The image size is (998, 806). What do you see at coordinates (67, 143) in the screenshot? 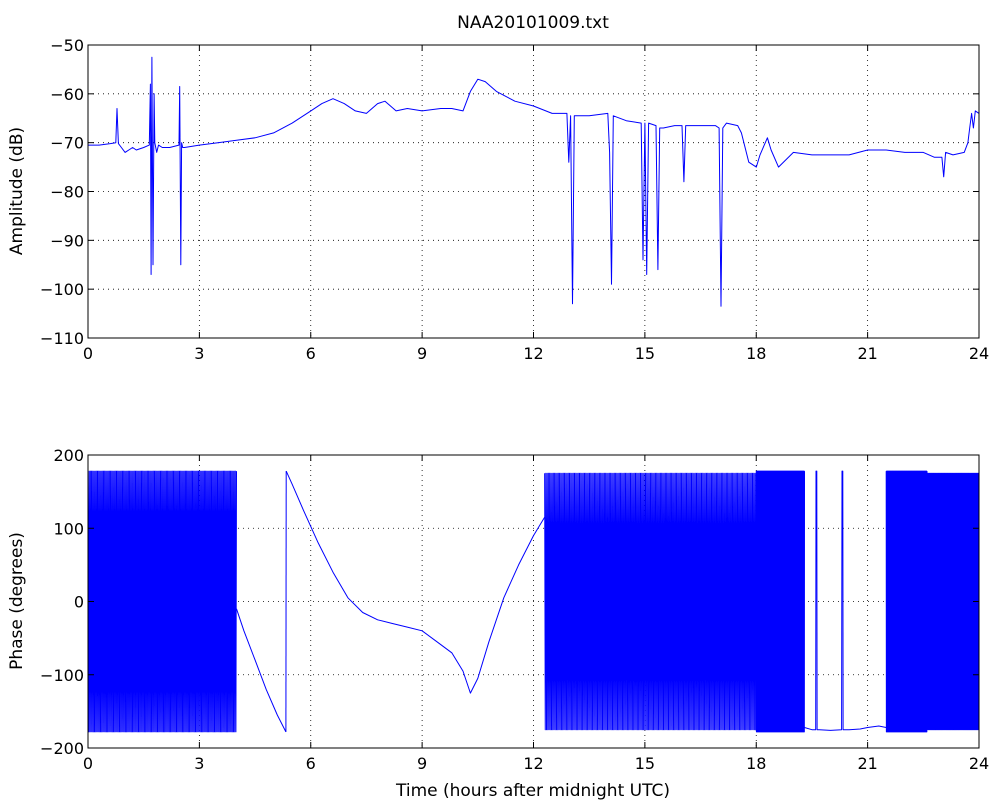
I see `amplitude-y-tick-label: −70` at bounding box center [67, 143].